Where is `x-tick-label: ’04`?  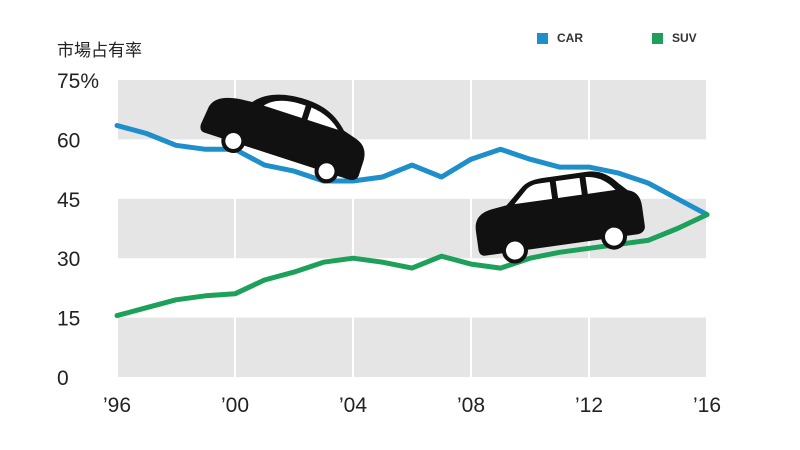 x-tick-label: ’04 is located at coordinates (353, 405).